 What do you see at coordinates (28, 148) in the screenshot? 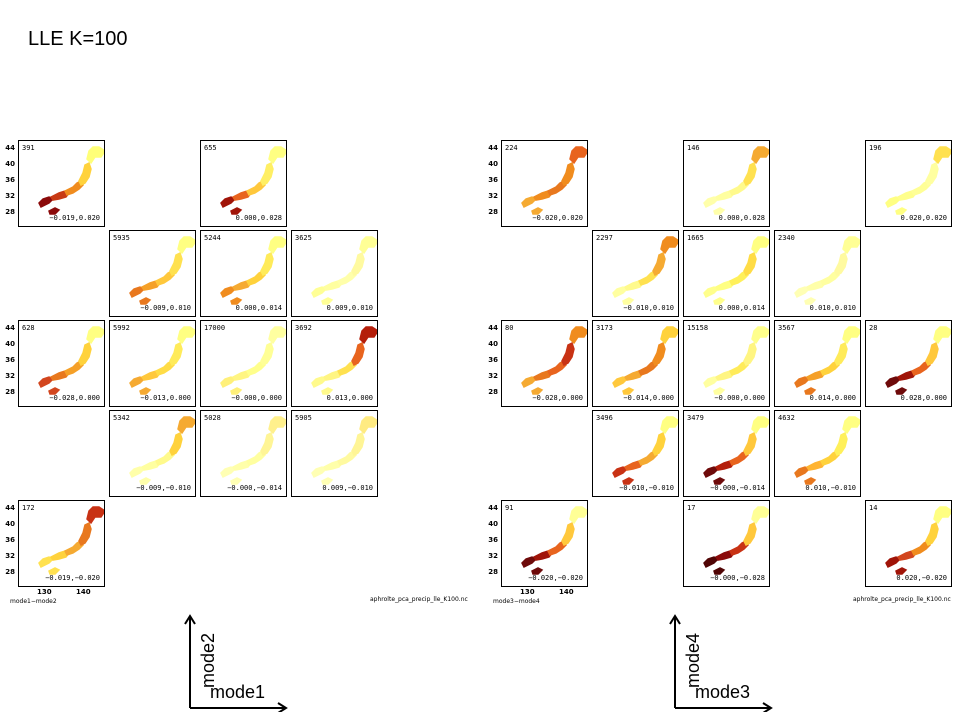
I see `panel-count: 391` at bounding box center [28, 148].